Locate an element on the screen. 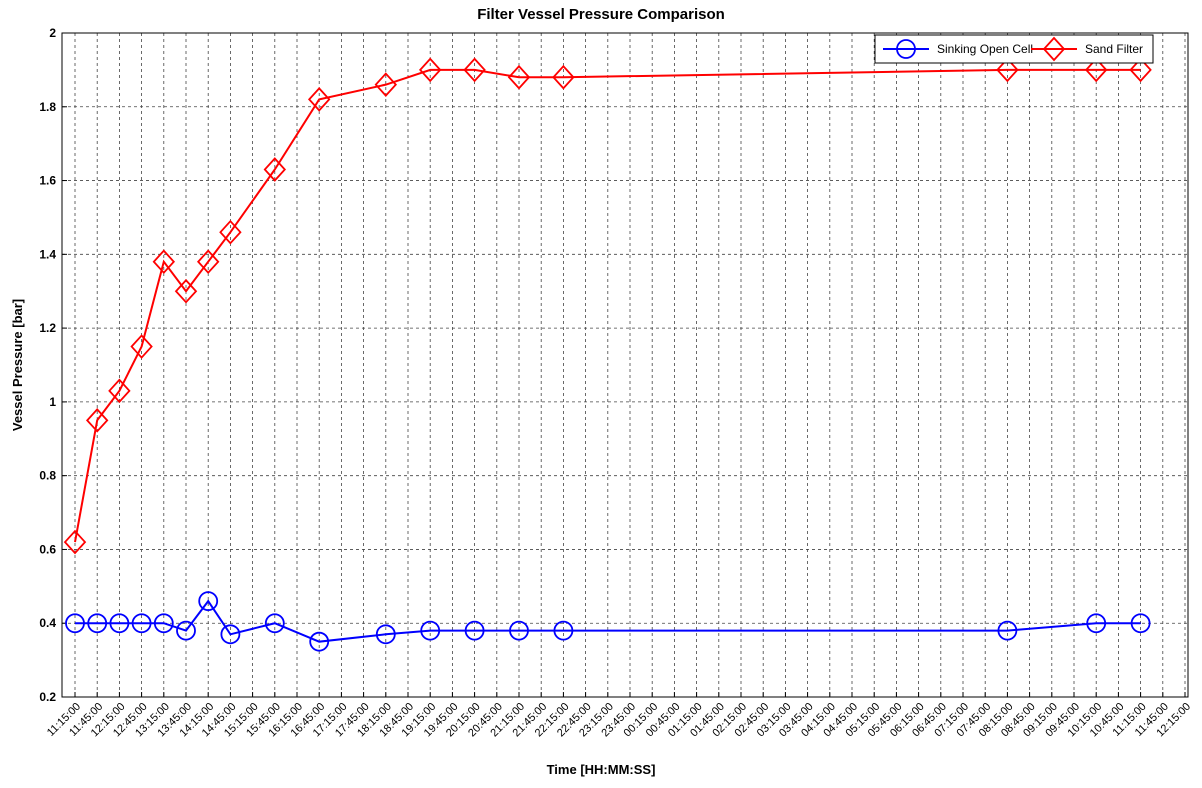  y-tick-label: 0.4 is located at coordinates (47, 623).